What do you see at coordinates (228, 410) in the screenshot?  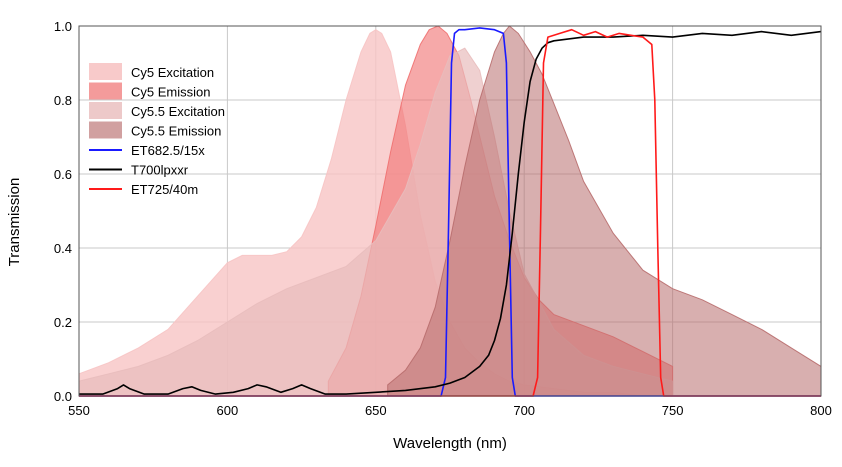 I see `x-tick-label: 600` at bounding box center [228, 410].